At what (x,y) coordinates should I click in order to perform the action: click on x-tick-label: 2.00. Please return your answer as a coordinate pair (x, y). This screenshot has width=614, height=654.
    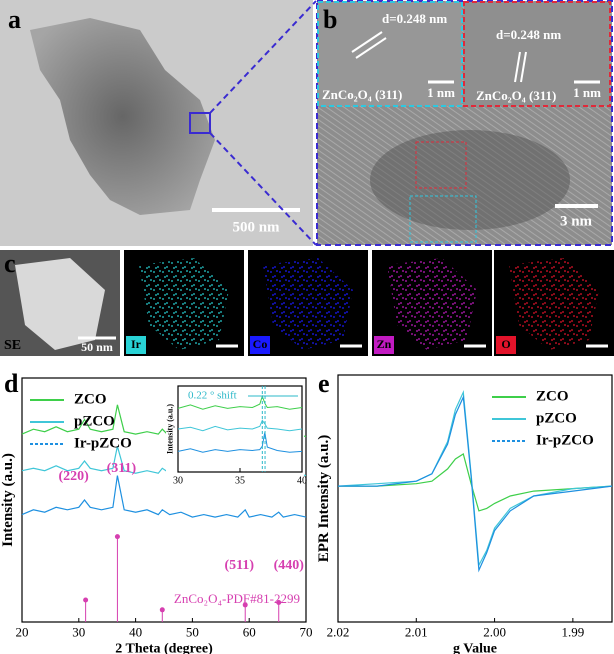
    Looking at the image, I should click on (494, 632).